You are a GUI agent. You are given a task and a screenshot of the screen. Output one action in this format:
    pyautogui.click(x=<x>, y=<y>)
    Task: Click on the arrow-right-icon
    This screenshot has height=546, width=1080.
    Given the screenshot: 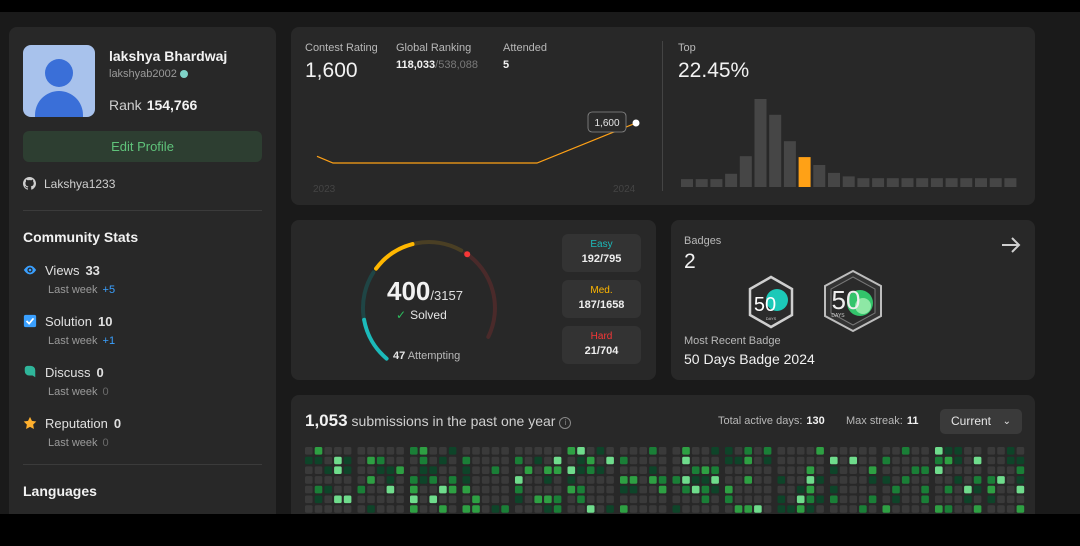 What is the action you would take?
    pyautogui.click(x=1011, y=245)
    